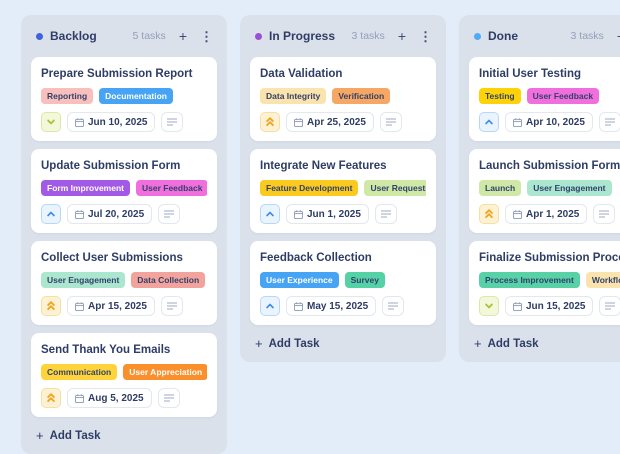 The height and width of the screenshot is (454, 620). I want to click on tag-list: User Engagement Data Collection, so click(124, 280).